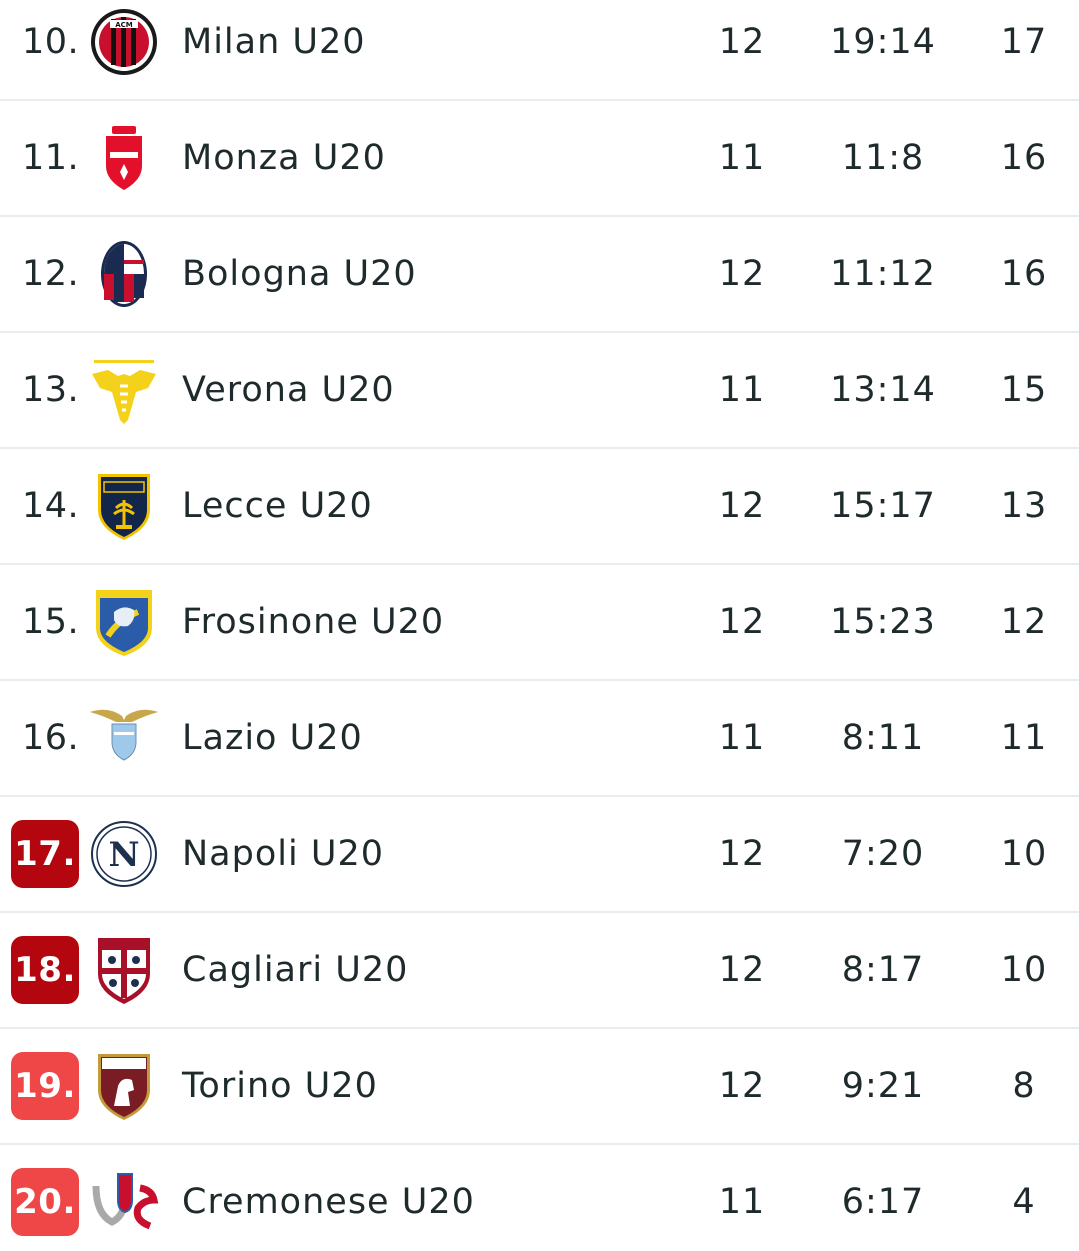  Describe the element at coordinates (51, 622) in the screenshot. I see `rank-label: 15.` at that location.